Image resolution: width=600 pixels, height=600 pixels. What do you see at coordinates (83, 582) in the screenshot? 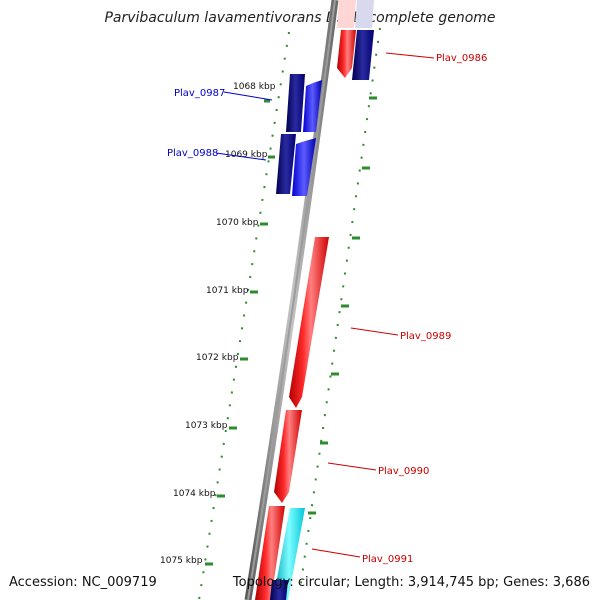
I see `accession-text: Accession: NC_009719` at bounding box center [83, 582].